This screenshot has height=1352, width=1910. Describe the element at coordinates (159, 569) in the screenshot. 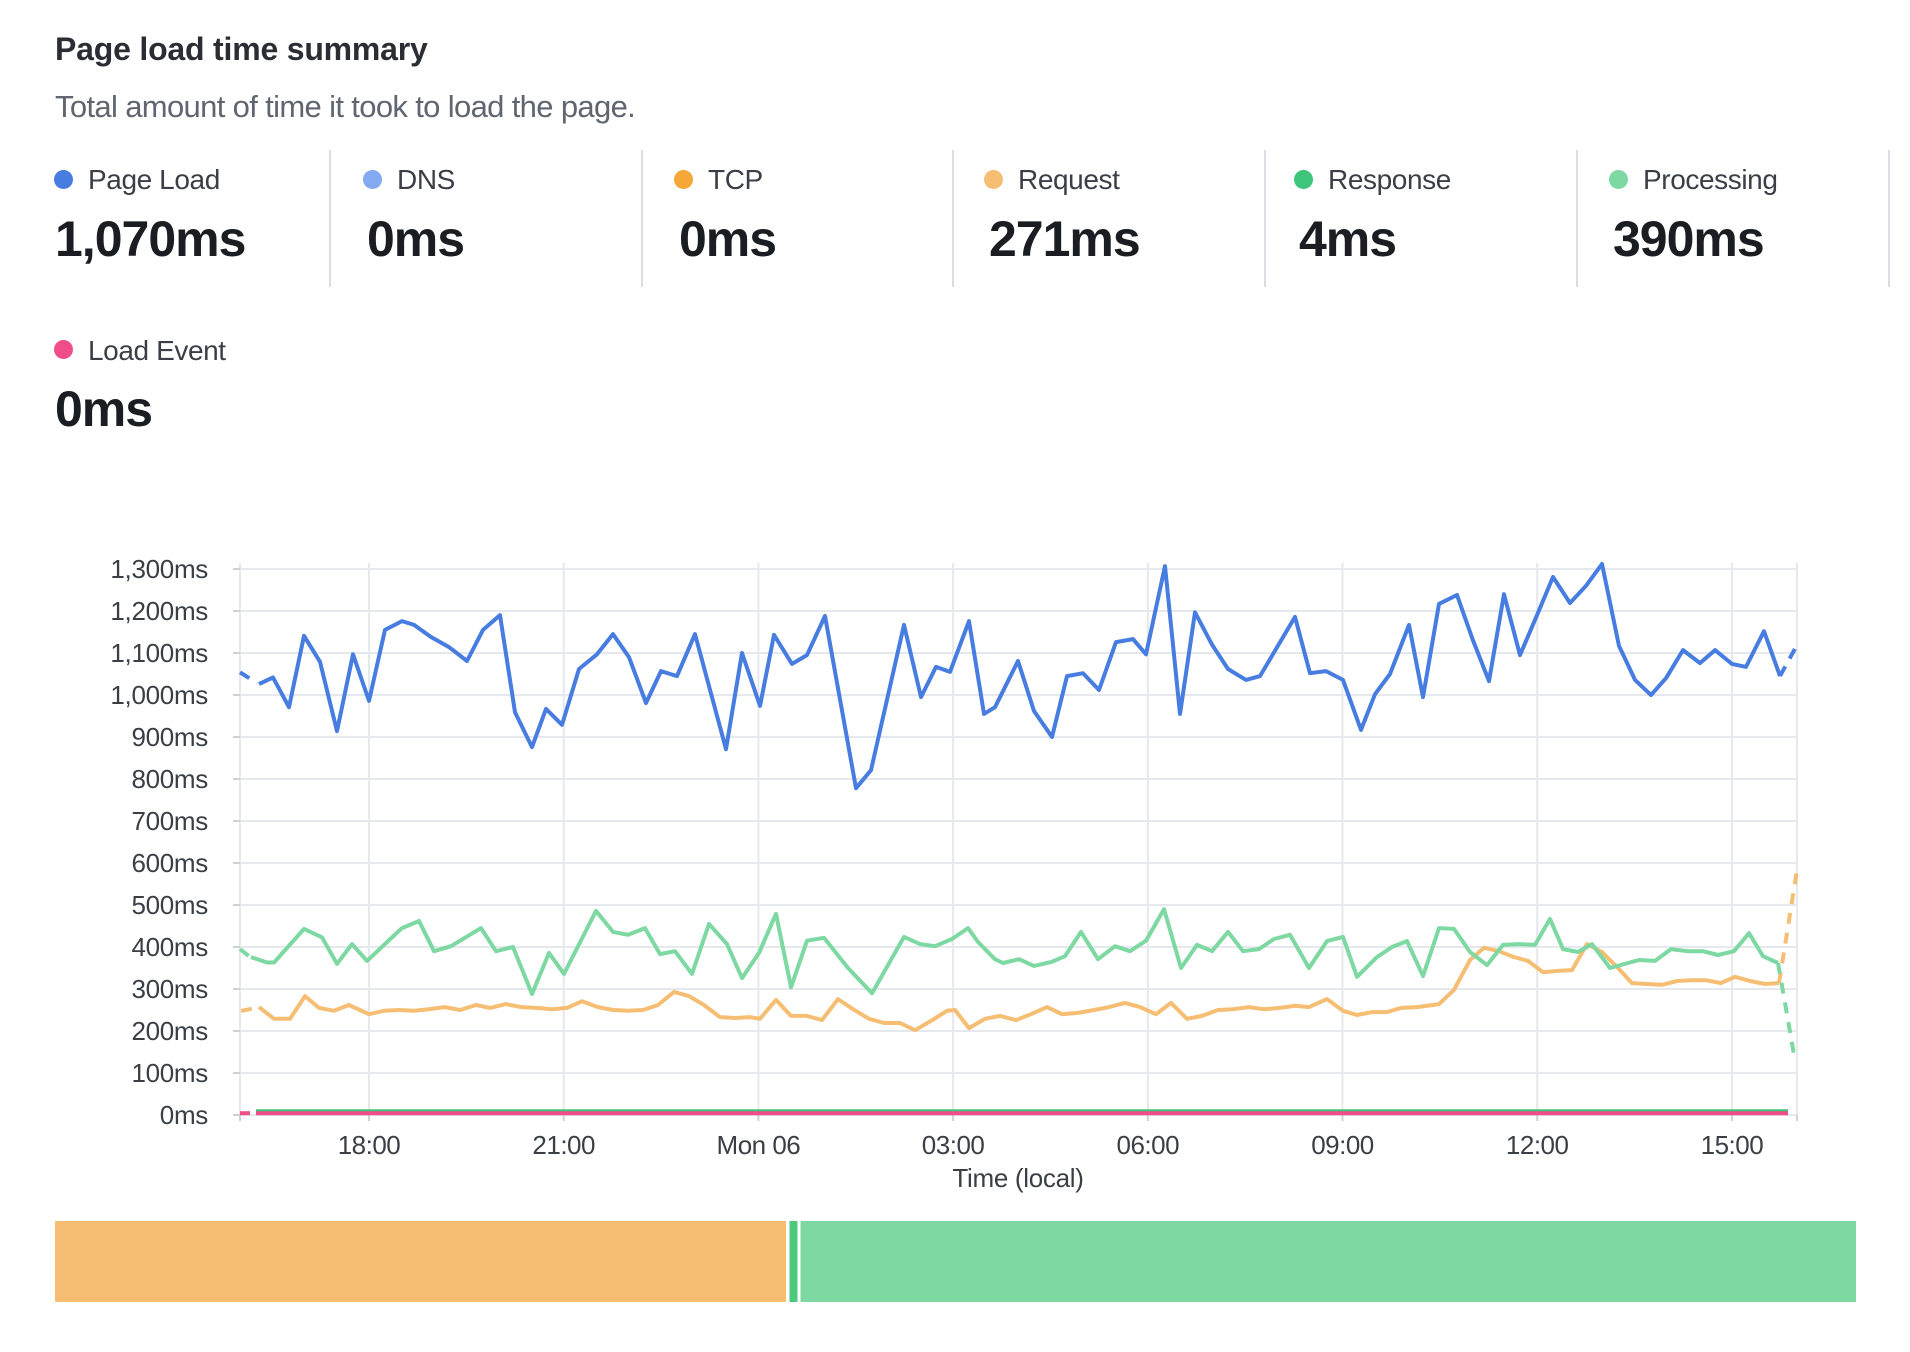

I see `svg-text: 1,300ms` at that location.